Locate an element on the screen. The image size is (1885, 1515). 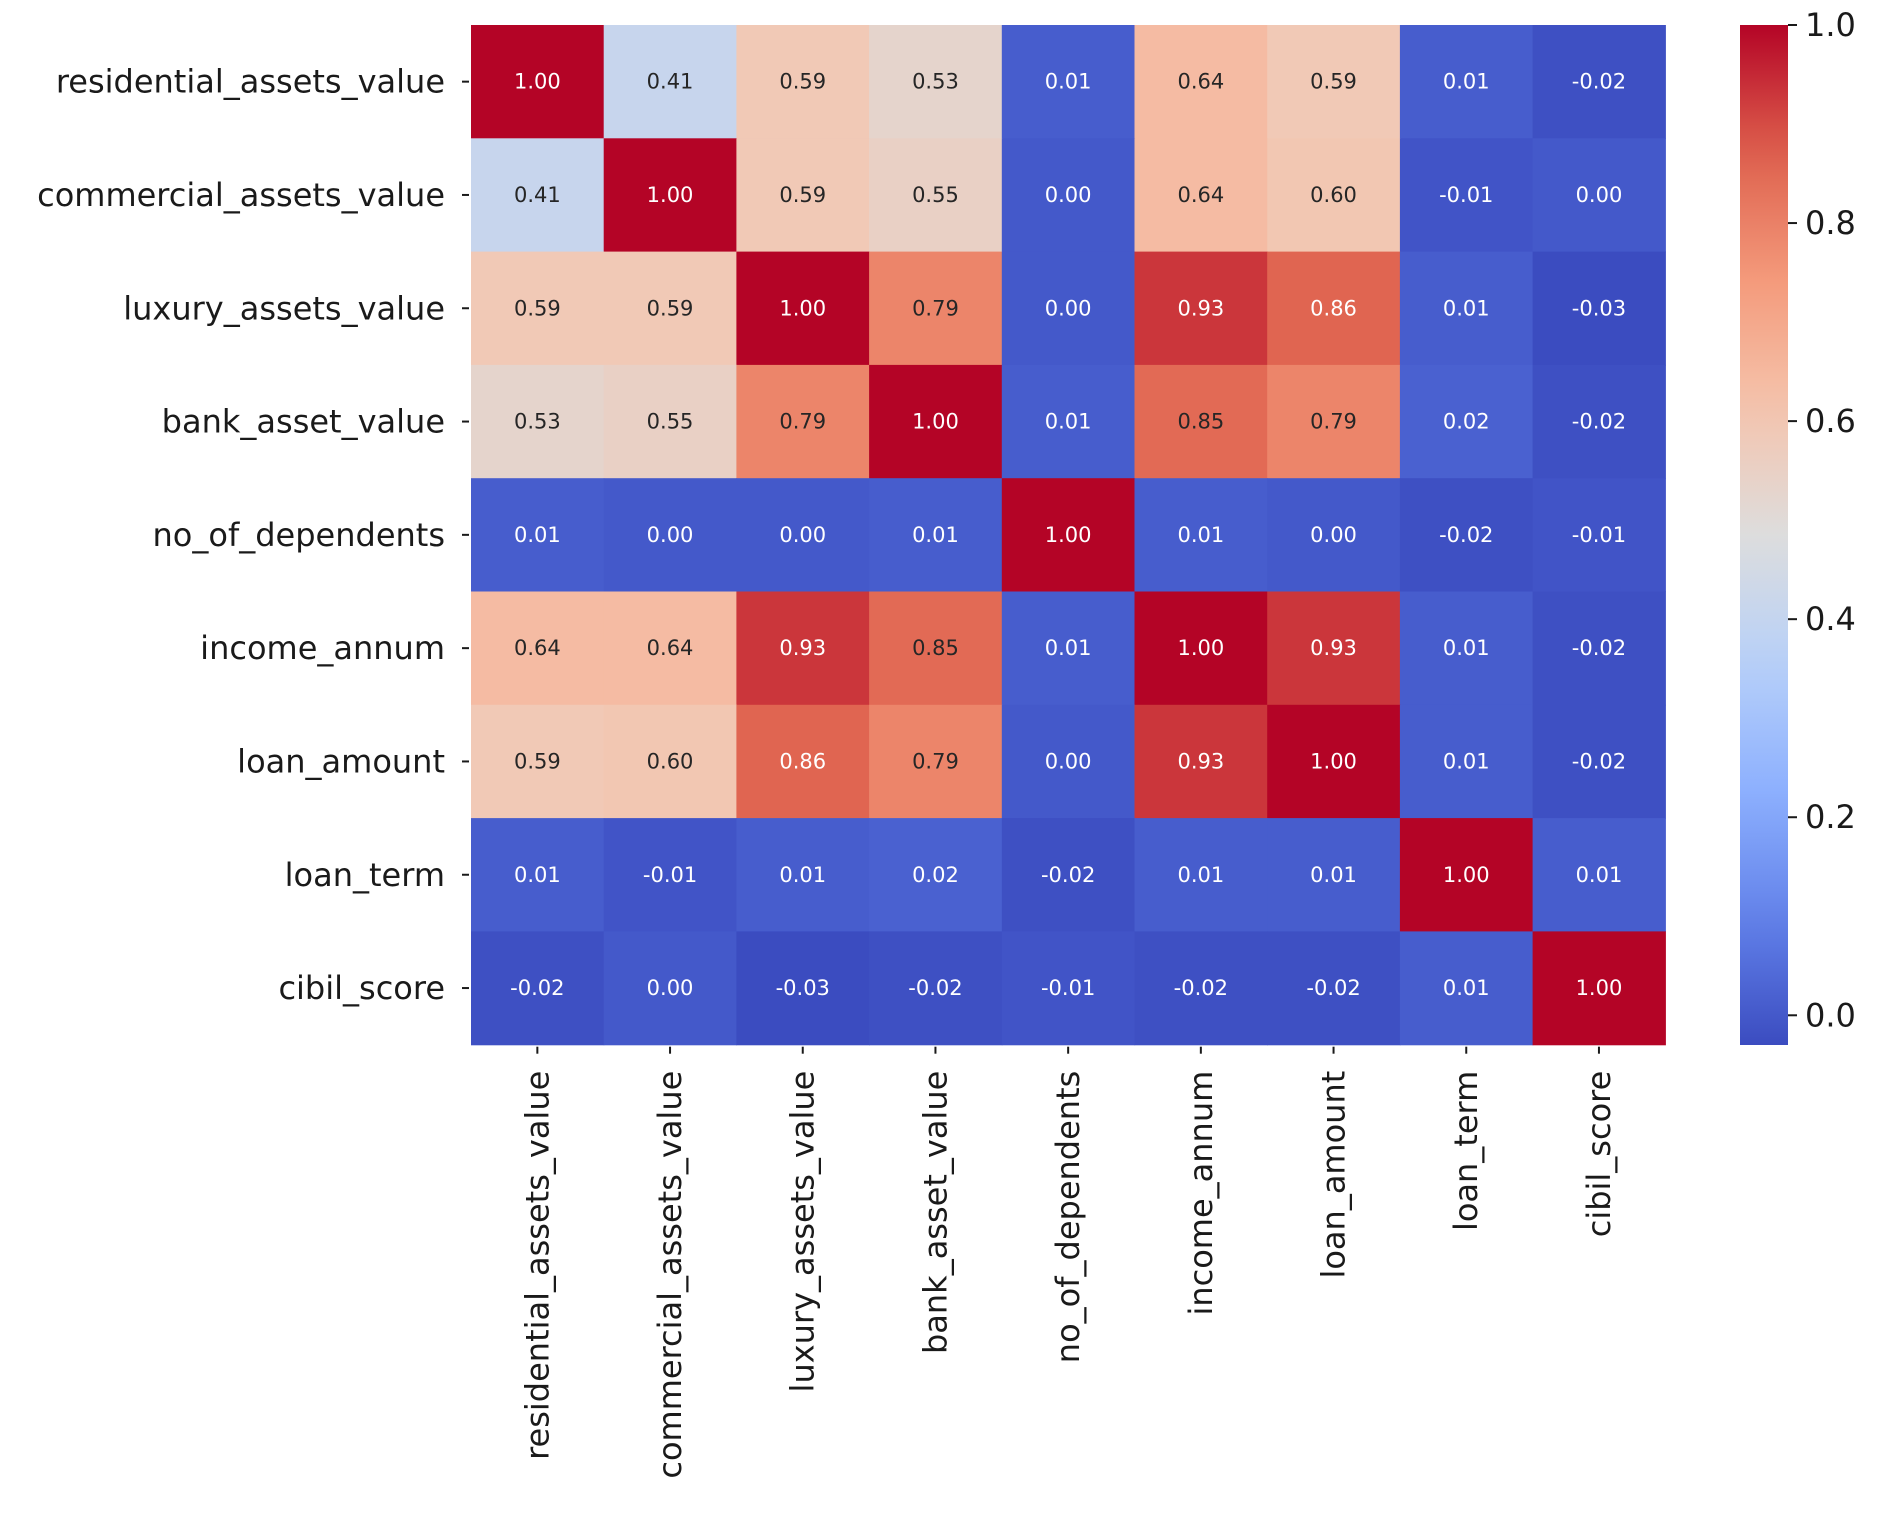
y-tick-label: loan_amount is located at coordinates (341, 761).